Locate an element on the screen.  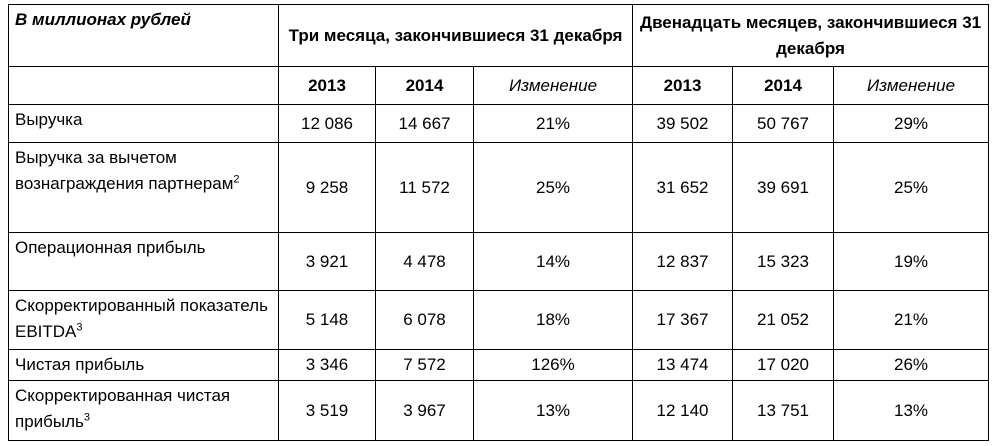
value-cell: 50 767 is located at coordinates (783, 123).